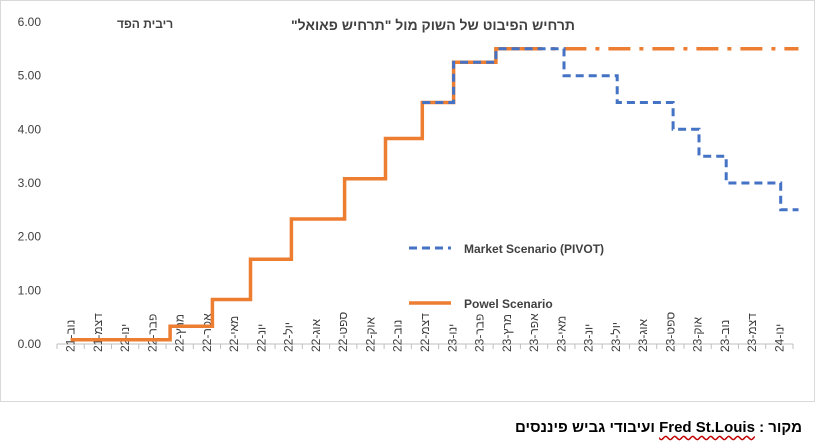 The image size is (816, 441). I want to click on x-tick-label: דצמ-22, so click(425, 332).